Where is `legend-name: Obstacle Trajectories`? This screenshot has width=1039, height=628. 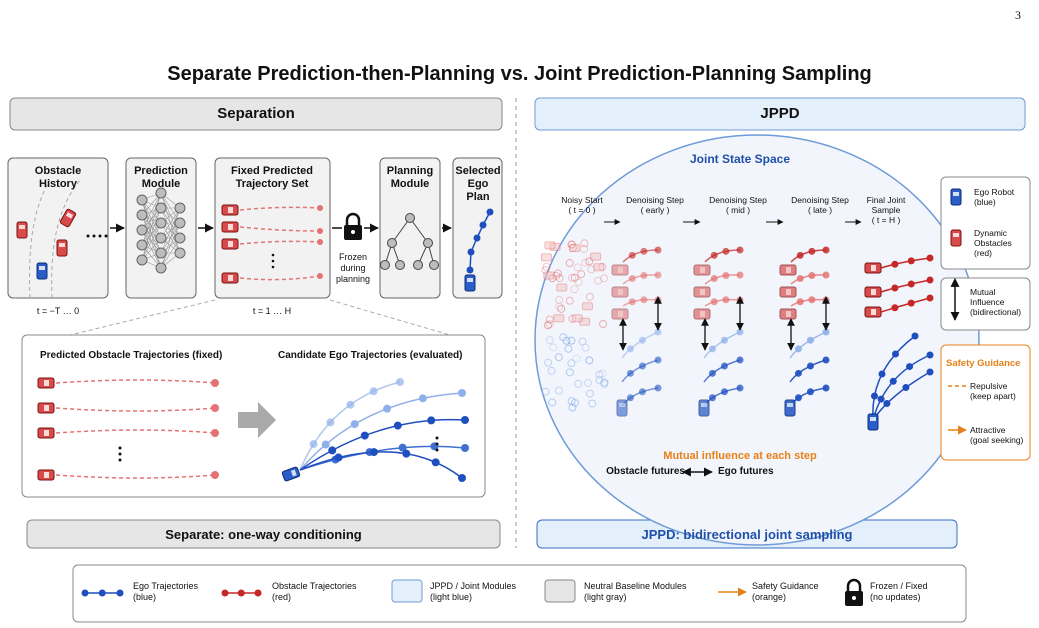
legend-name: Obstacle Trajectories is located at coordinates (314, 586).